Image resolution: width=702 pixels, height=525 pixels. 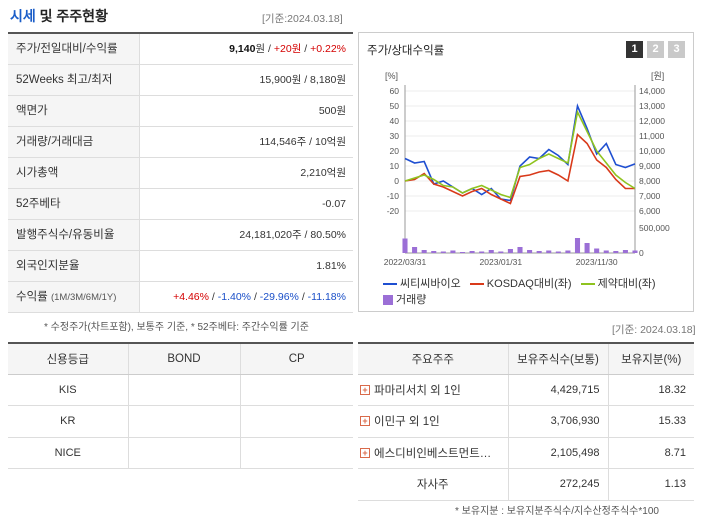 What do you see at coordinates (650, 421) in the screenshot?
I see `pct-cell: 15.33` at bounding box center [650, 421].